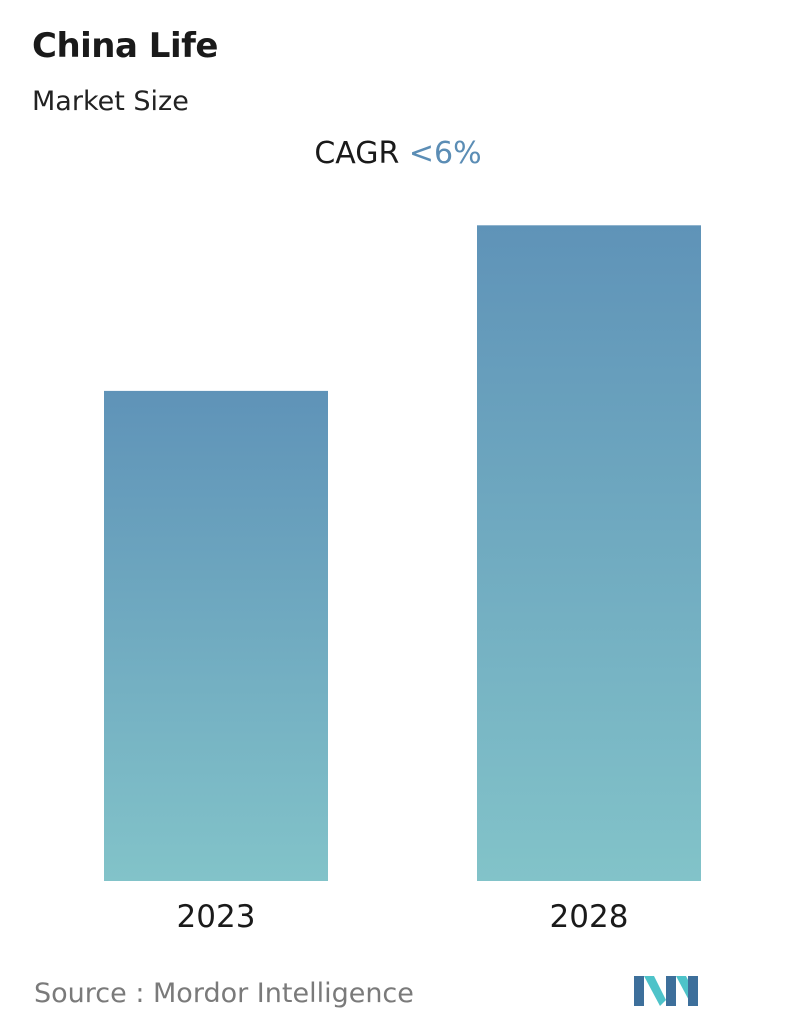 This screenshot has height=1034, width=796. I want to click on cagr-label: CAGR <6%, so click(398, 153).